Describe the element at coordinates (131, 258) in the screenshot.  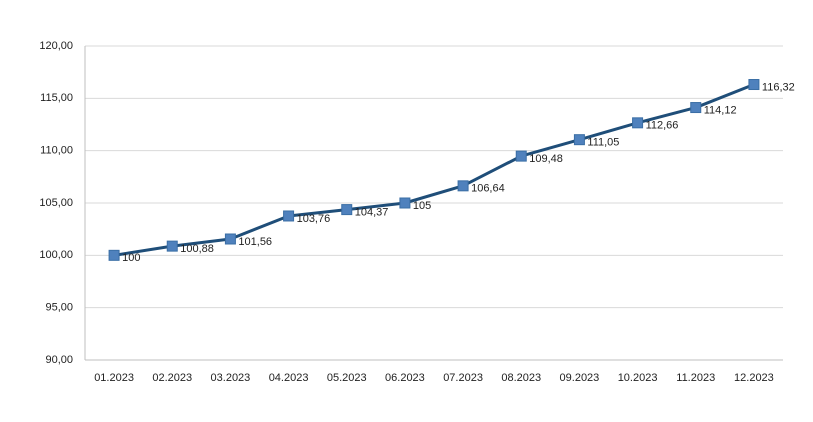
I see `data-label: 100` at that location.